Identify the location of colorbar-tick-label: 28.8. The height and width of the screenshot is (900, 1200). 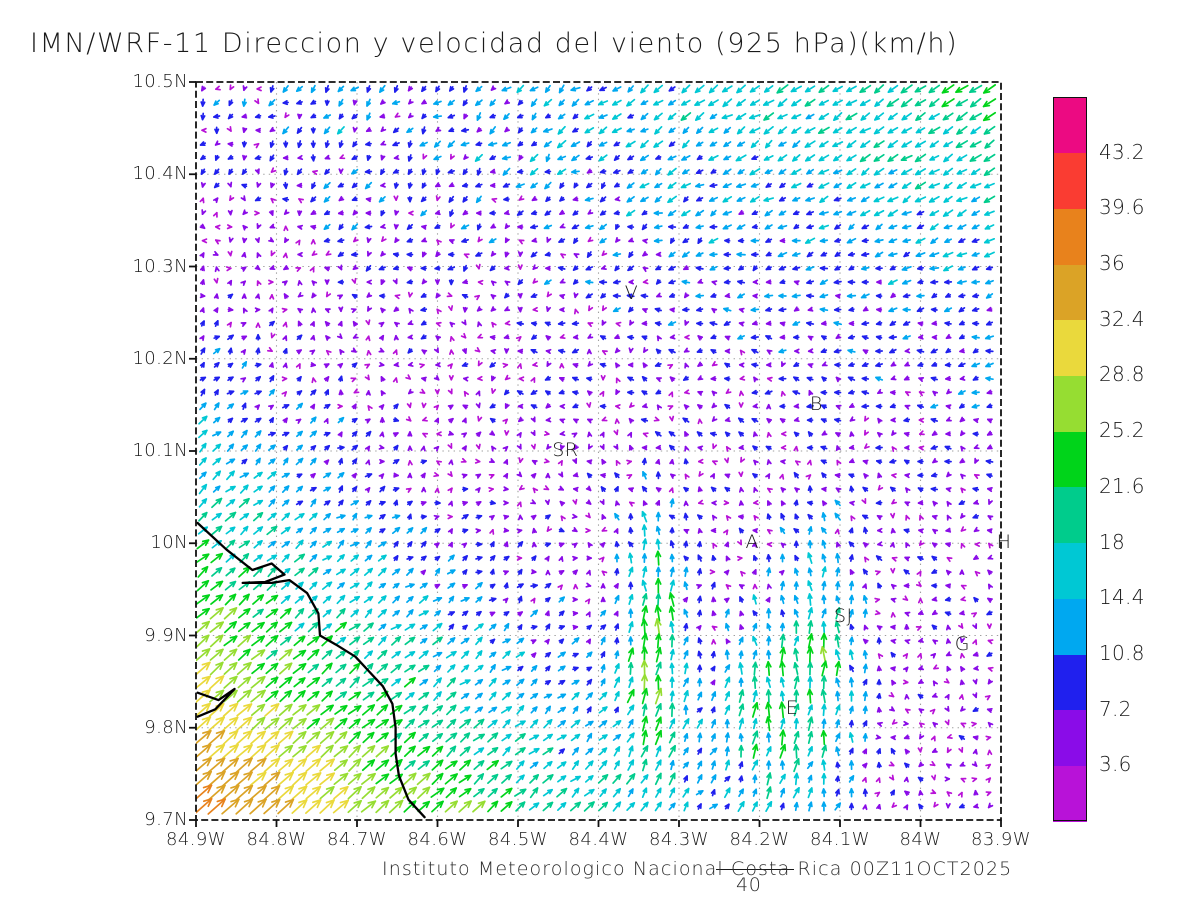
(1122, 374).